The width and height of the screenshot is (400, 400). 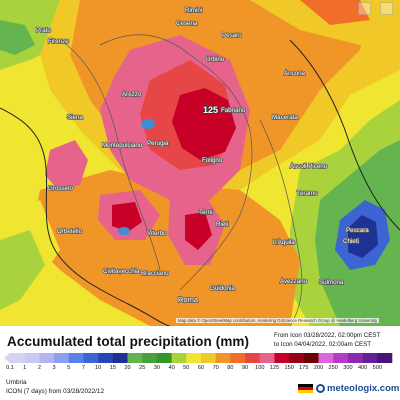 I want to click on legend-tick-label: 90, so click(x=245, y=368).